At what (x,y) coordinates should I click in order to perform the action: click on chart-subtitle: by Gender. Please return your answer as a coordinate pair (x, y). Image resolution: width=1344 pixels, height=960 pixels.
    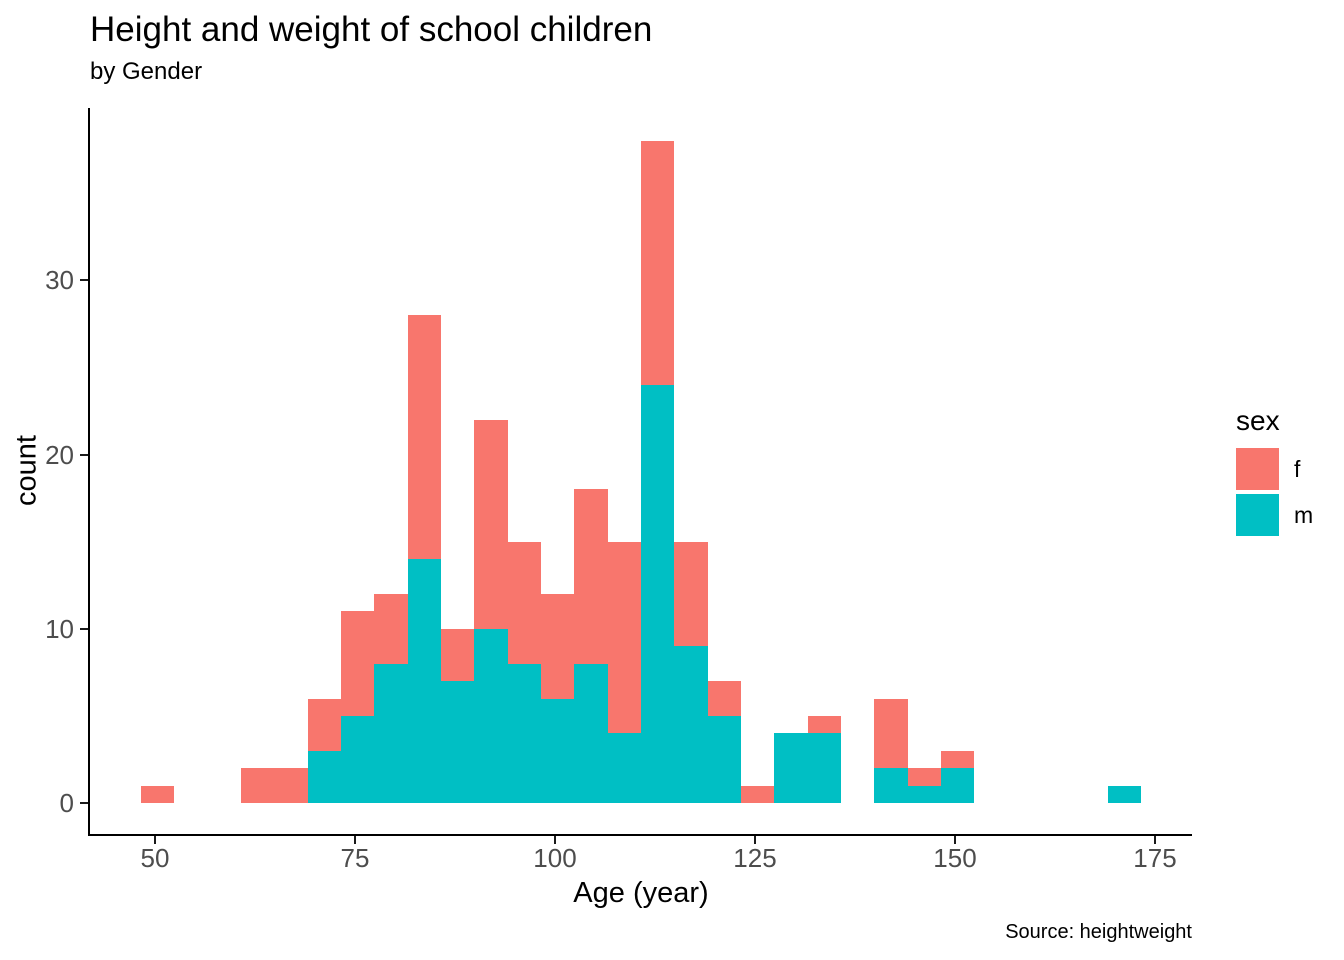
    Looking at the image, I should click on (146, 71).